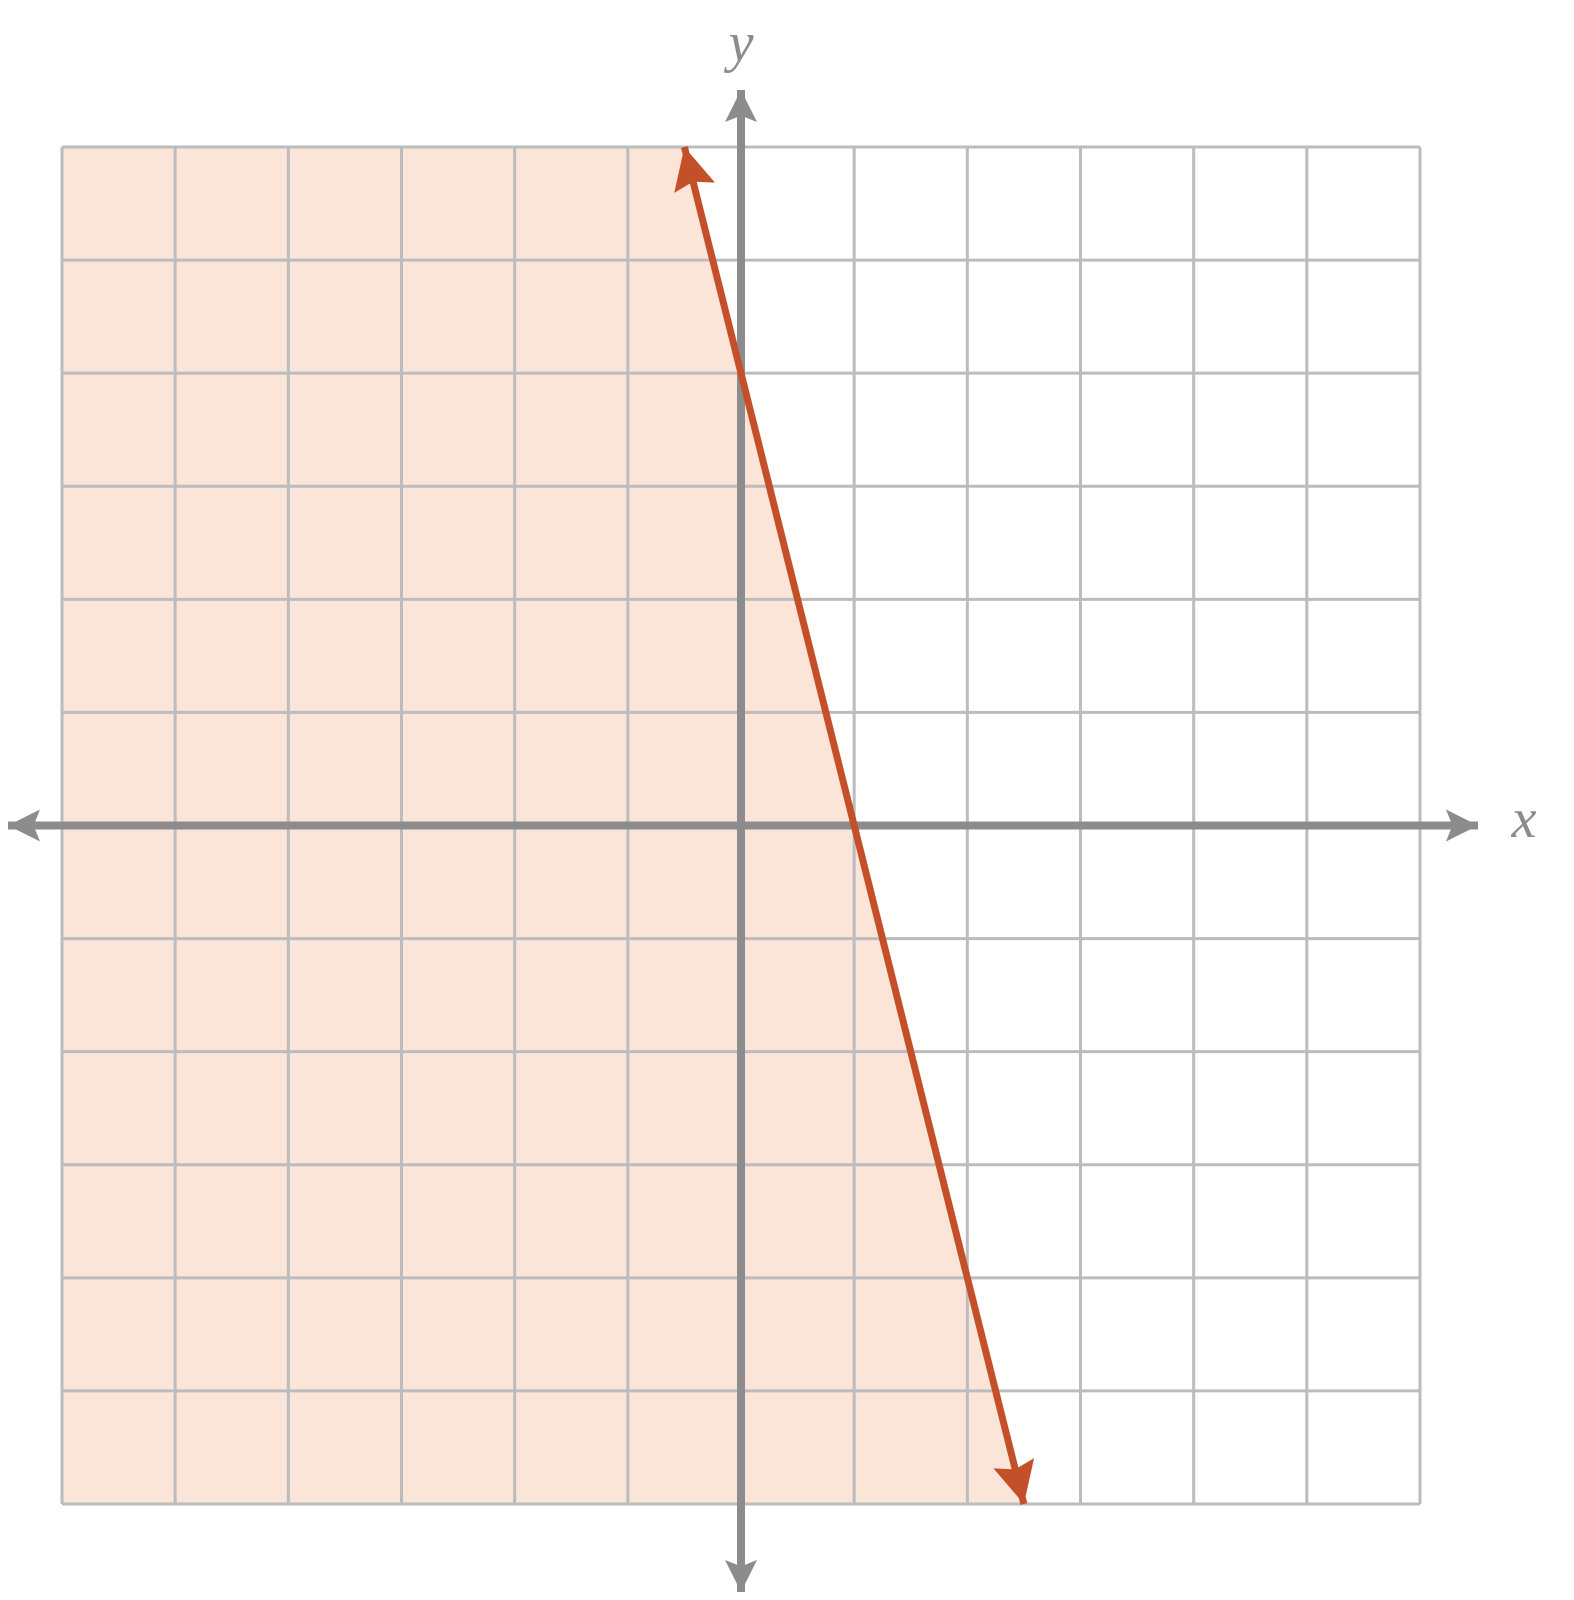 The height and width of the screenshot is (1600, 1574). I want to click on x-axis-label: x, so click(1524, 819).